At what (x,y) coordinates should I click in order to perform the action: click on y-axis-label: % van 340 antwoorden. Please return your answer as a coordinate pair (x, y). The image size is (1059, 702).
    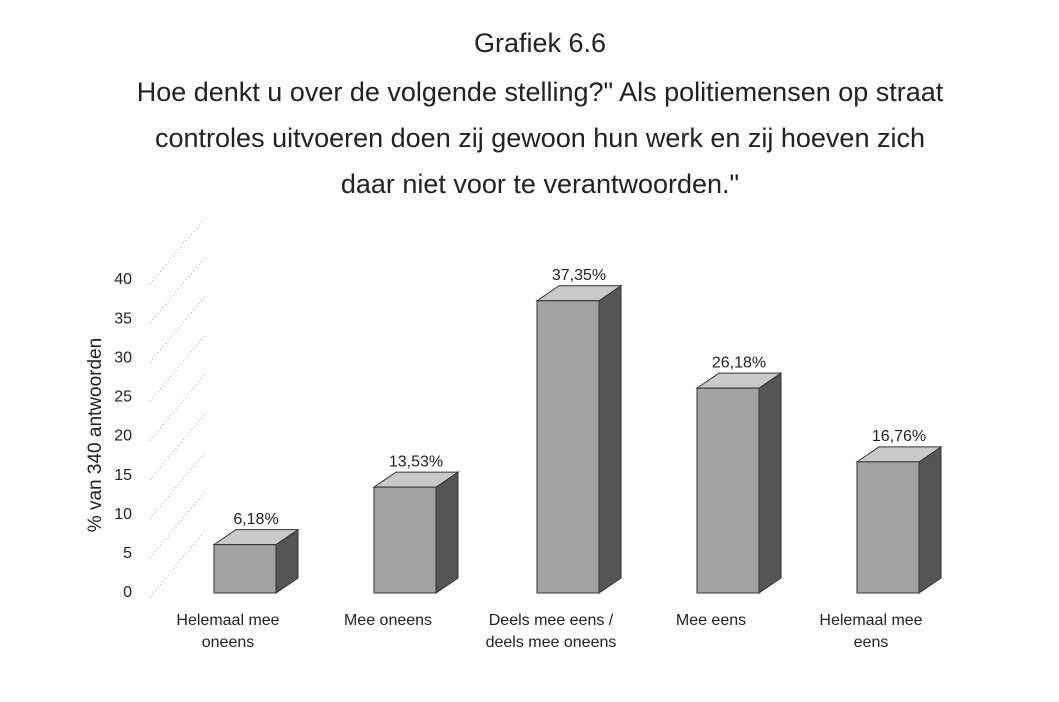
    Looking at the image, I should click on (95, 435).